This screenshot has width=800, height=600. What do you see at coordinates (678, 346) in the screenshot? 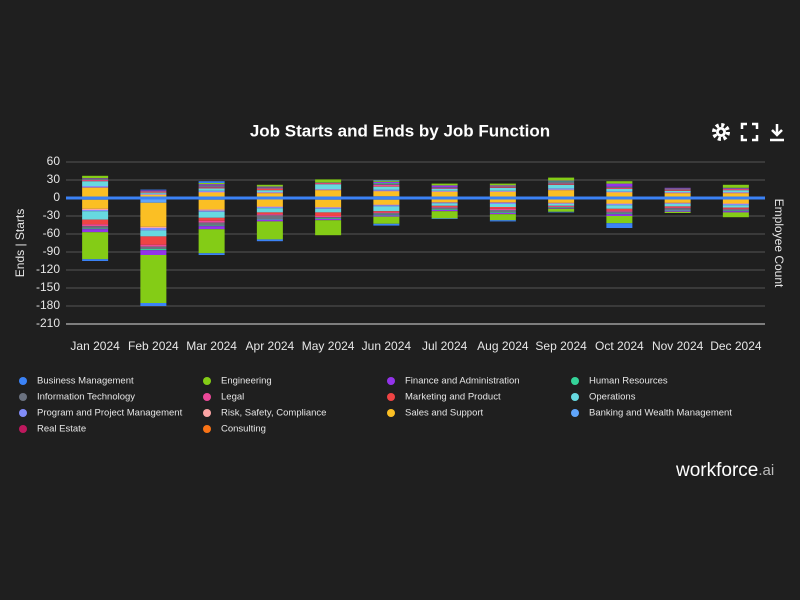
I see `x-tick-label: Nov 2024` at bounding box center [678, 346].